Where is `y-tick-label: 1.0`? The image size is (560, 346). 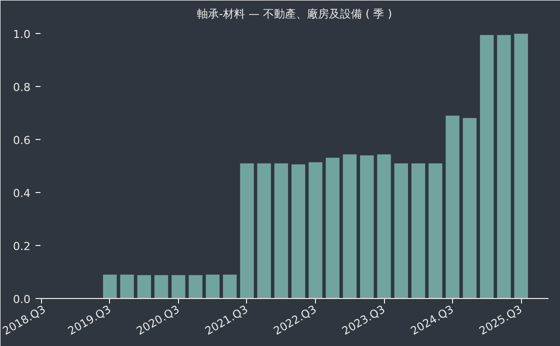
y-tick-label: 1.0 is located at coordinates (22, 34).